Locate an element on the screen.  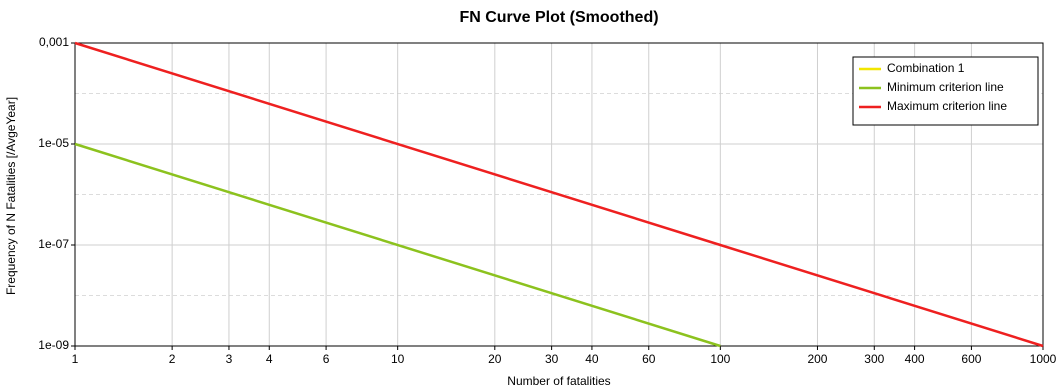
x-tick-label: 3 is located at coordinates (229, 359).